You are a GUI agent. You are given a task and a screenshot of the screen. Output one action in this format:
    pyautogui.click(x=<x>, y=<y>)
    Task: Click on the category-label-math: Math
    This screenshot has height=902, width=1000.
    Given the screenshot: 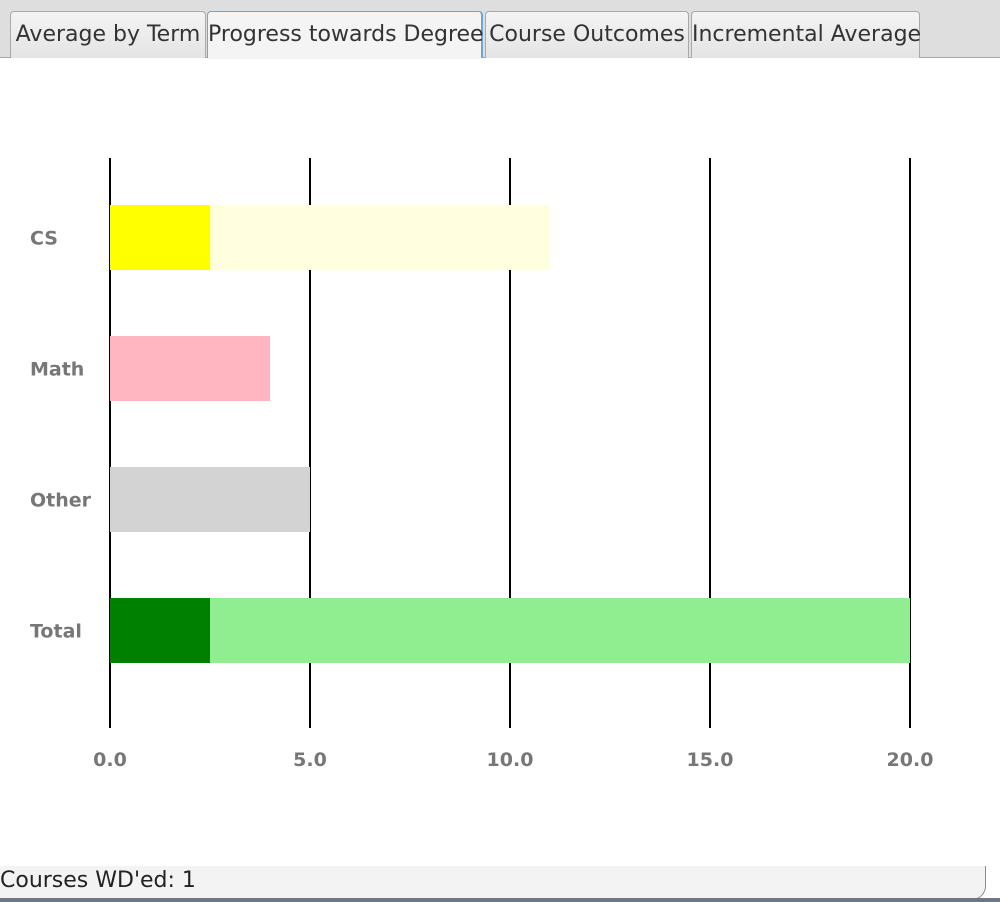 What is the action you would take?
    pyautogui.click(x=57, y=370)
    